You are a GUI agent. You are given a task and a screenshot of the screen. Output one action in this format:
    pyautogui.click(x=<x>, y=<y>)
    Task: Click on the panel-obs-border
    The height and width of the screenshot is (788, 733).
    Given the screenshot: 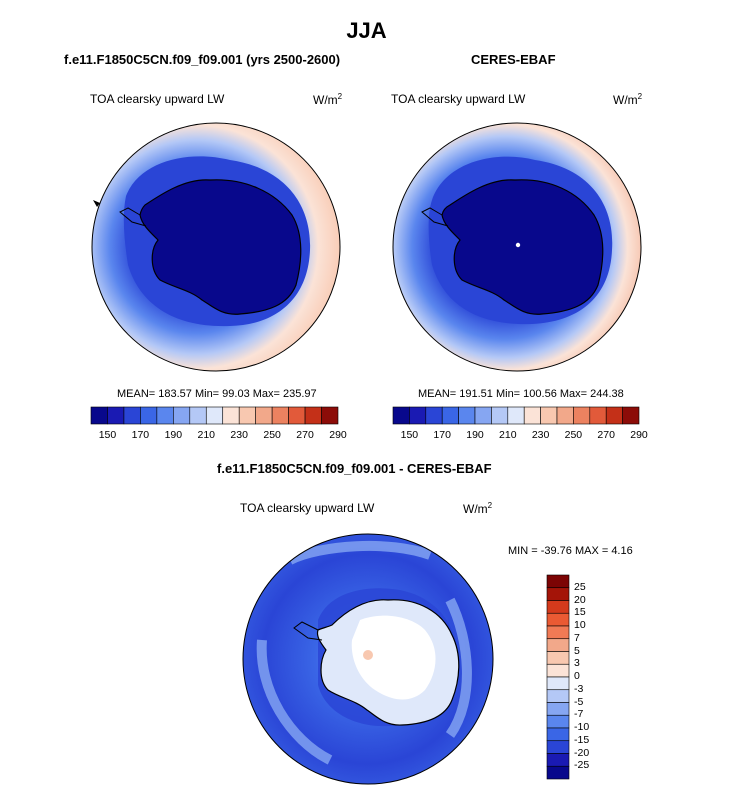 What is the action you would take?
    pyautogui.click(x=517, y=247)
    